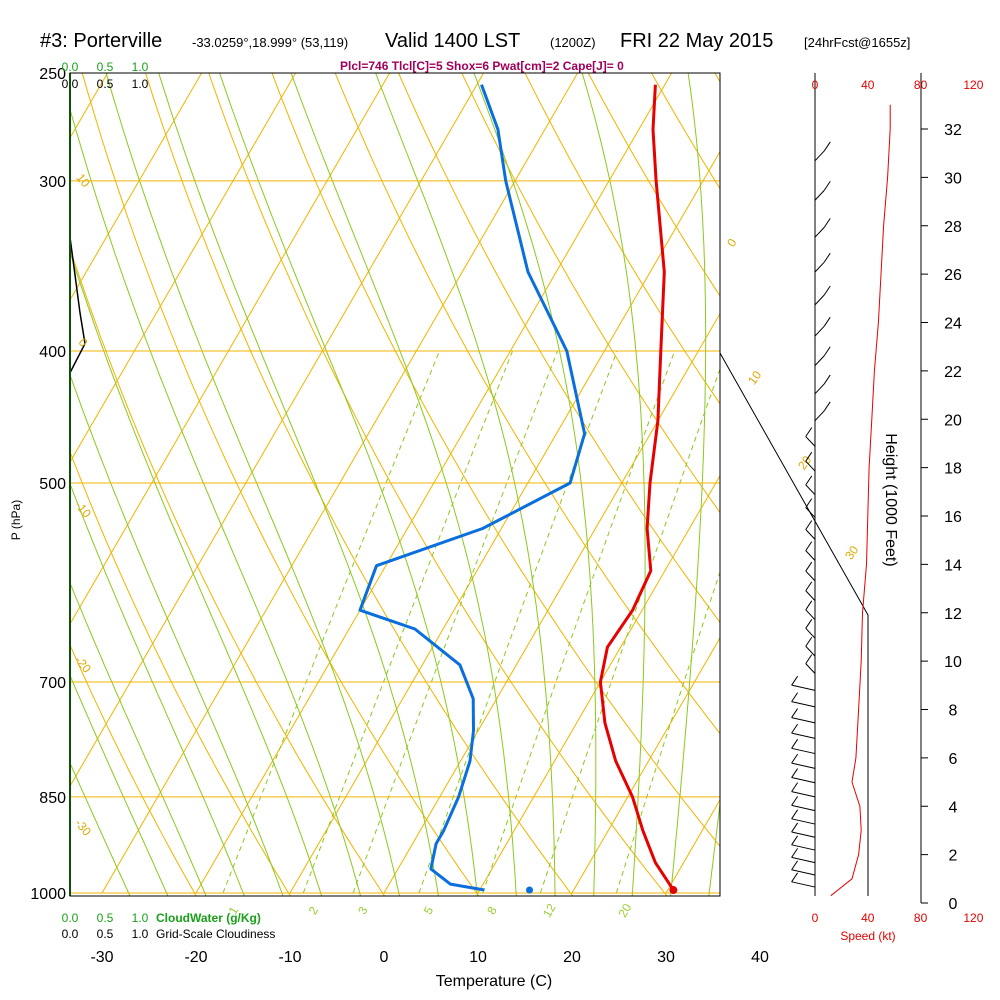 Image resolution: width=1000 pixels, height=1000 pixels. I want to click on cloudiness-tick-top: 0.0, so click(70, 84).